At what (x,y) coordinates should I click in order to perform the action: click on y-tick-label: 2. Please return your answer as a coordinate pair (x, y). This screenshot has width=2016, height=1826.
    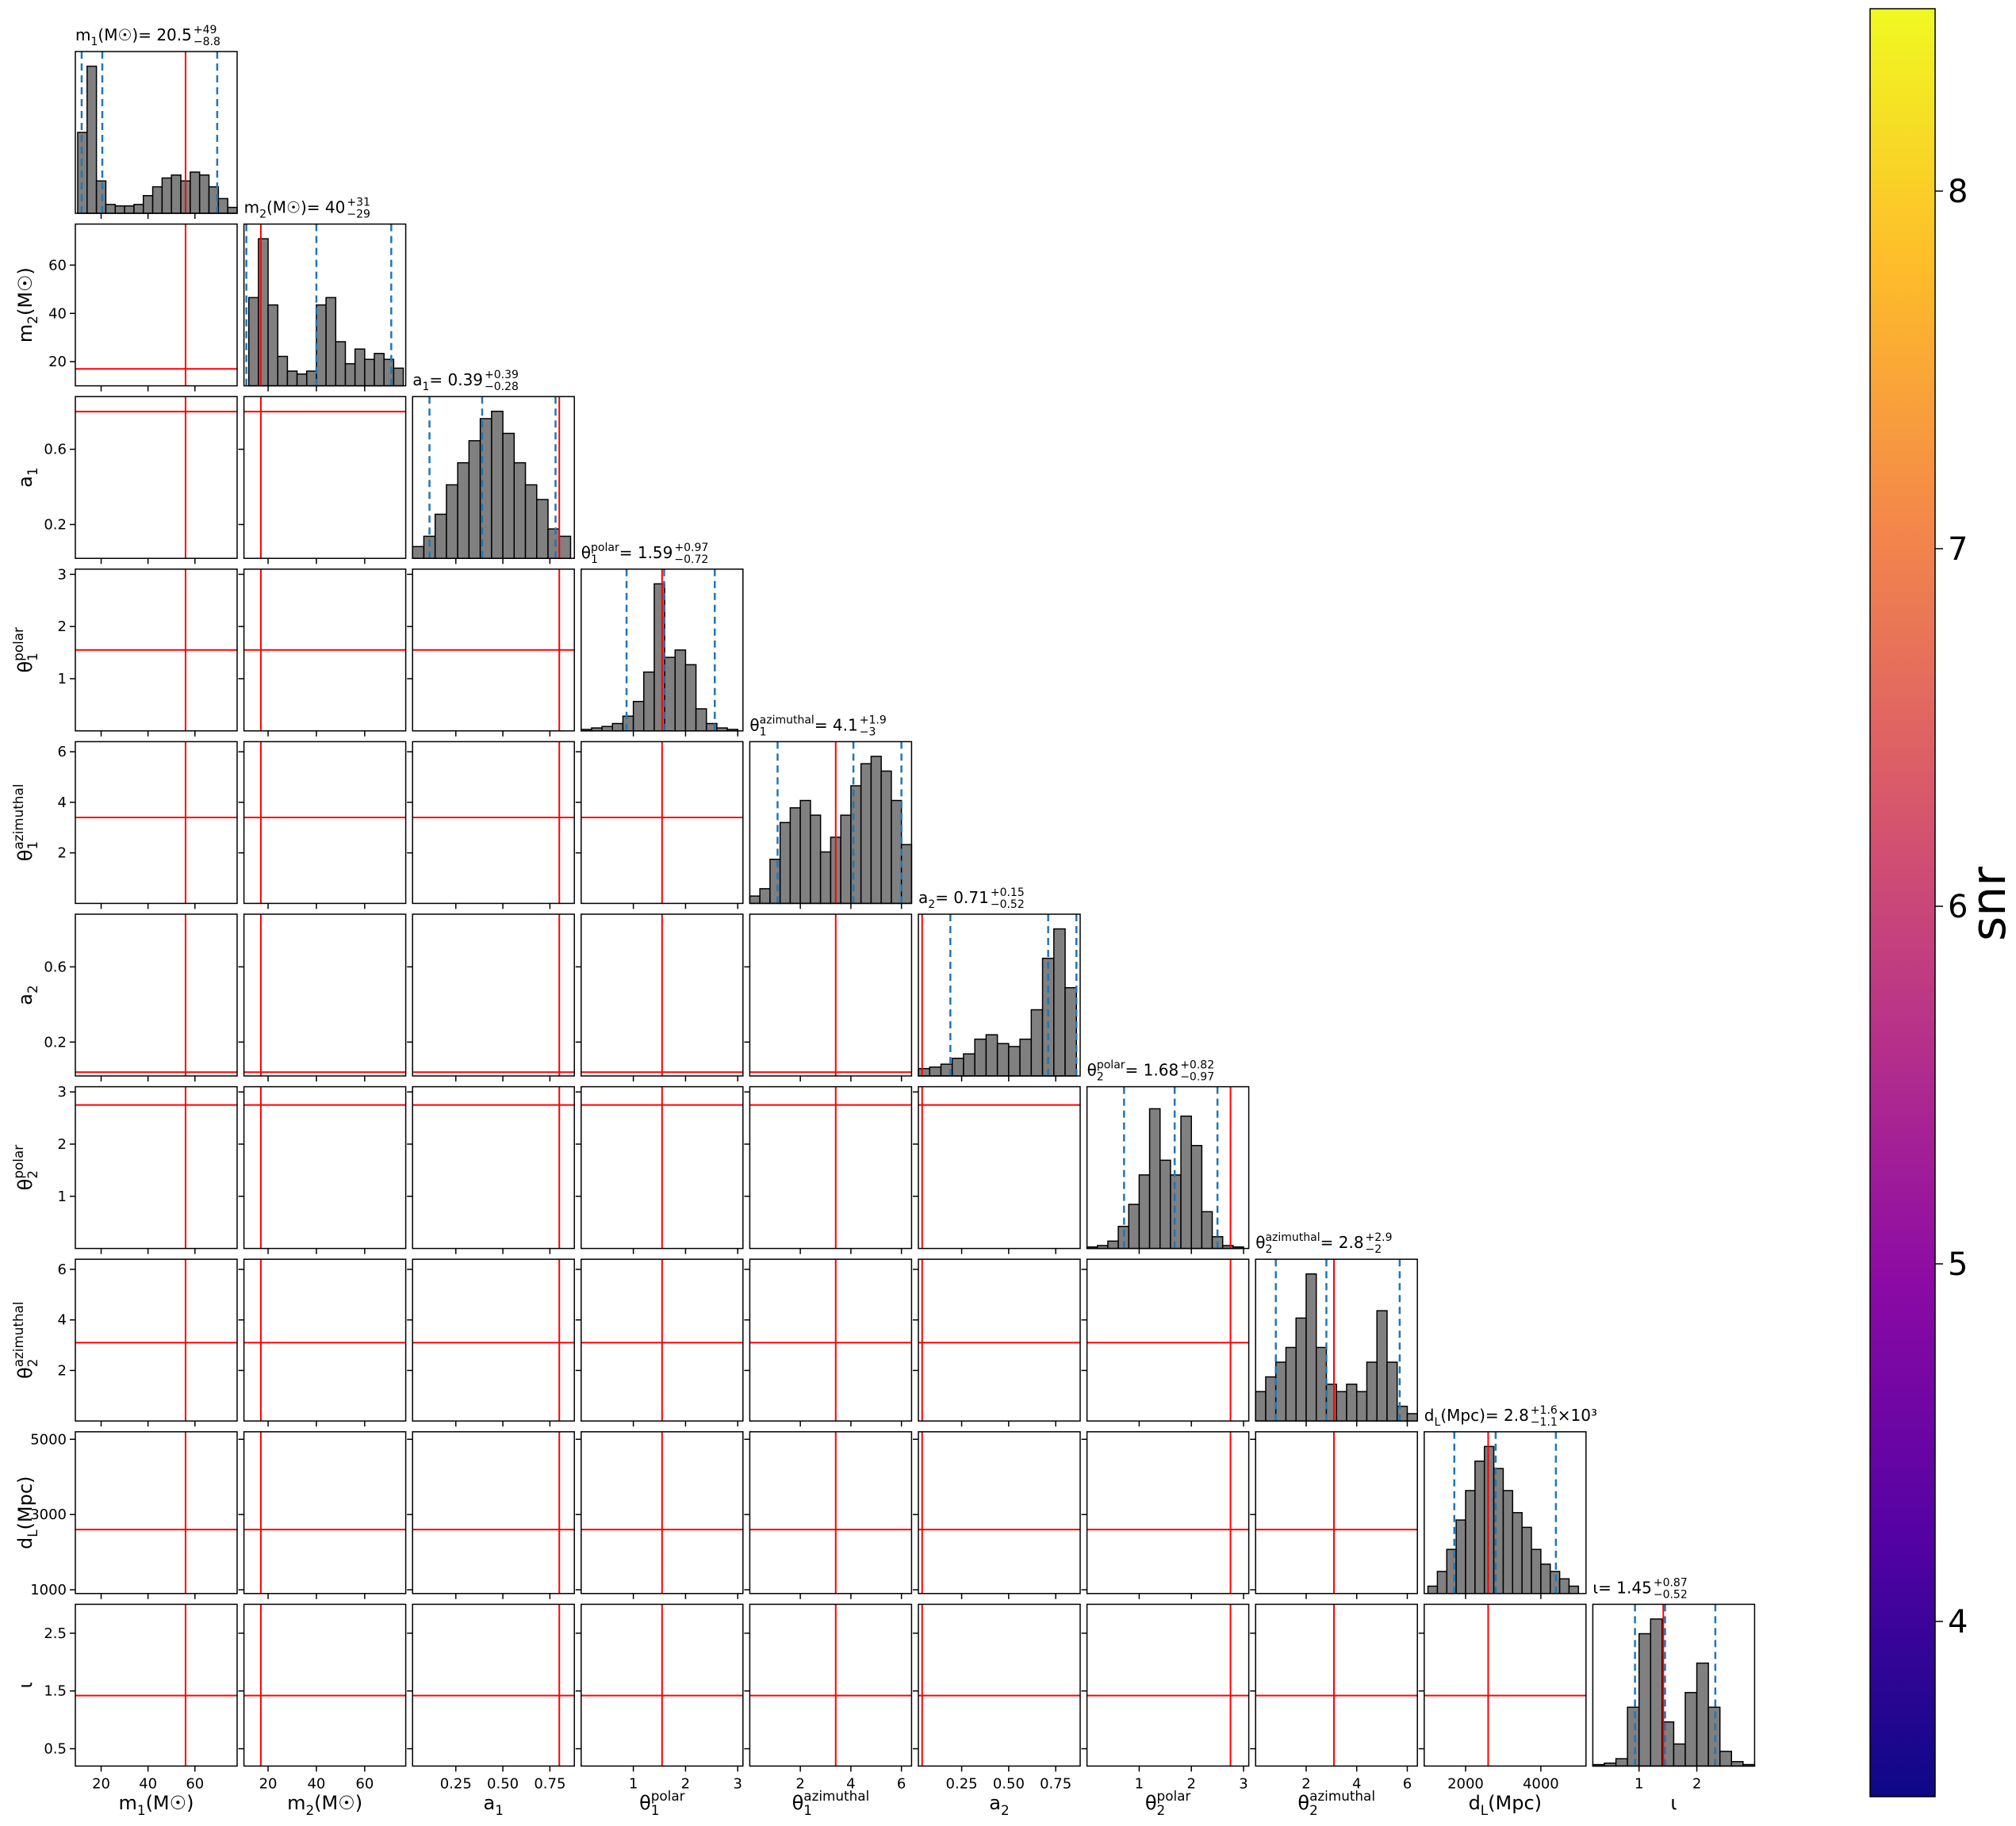
    Looking at the image, I should click on (62, 1370).